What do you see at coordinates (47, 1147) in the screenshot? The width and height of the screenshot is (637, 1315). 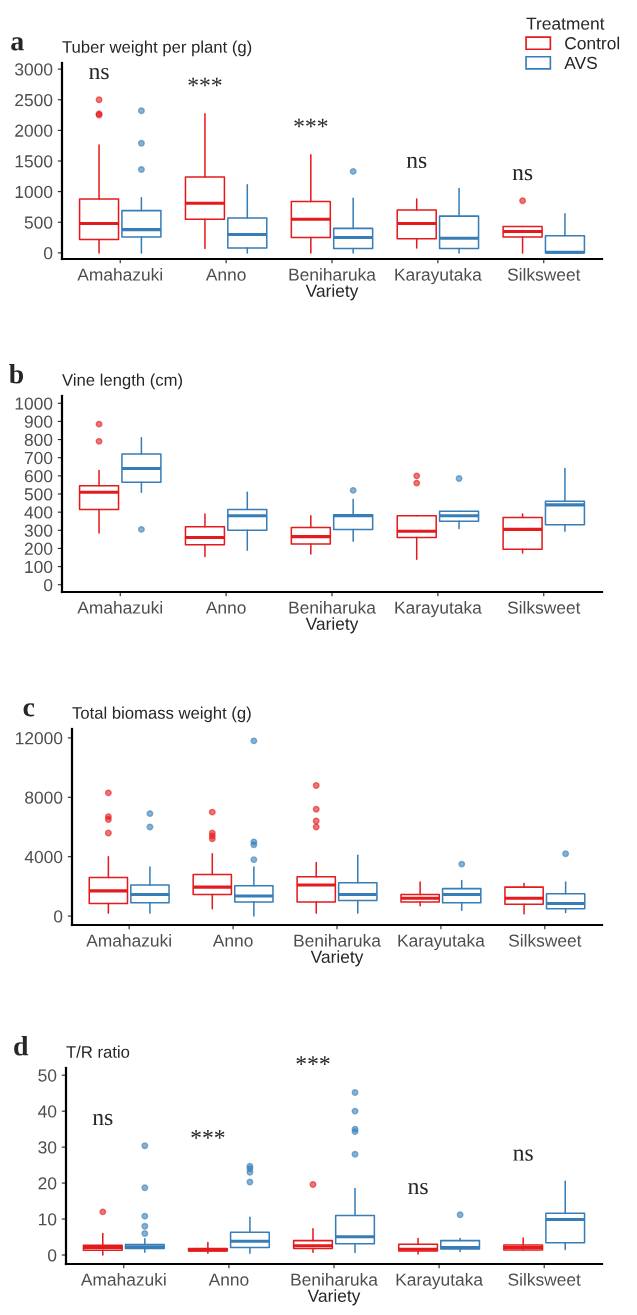 I see `y-tick-label: 30` at bounding box center [47, 1147].